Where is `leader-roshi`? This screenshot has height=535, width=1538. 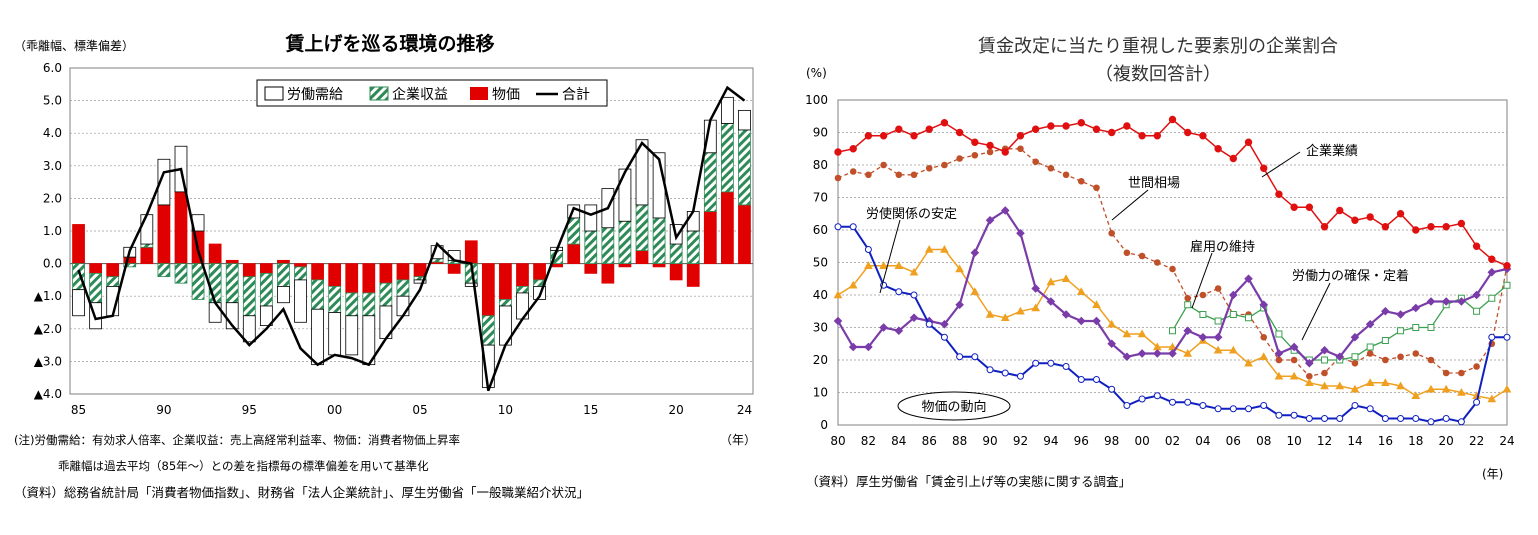 leader-roshi is located at coordinates (890, 256).